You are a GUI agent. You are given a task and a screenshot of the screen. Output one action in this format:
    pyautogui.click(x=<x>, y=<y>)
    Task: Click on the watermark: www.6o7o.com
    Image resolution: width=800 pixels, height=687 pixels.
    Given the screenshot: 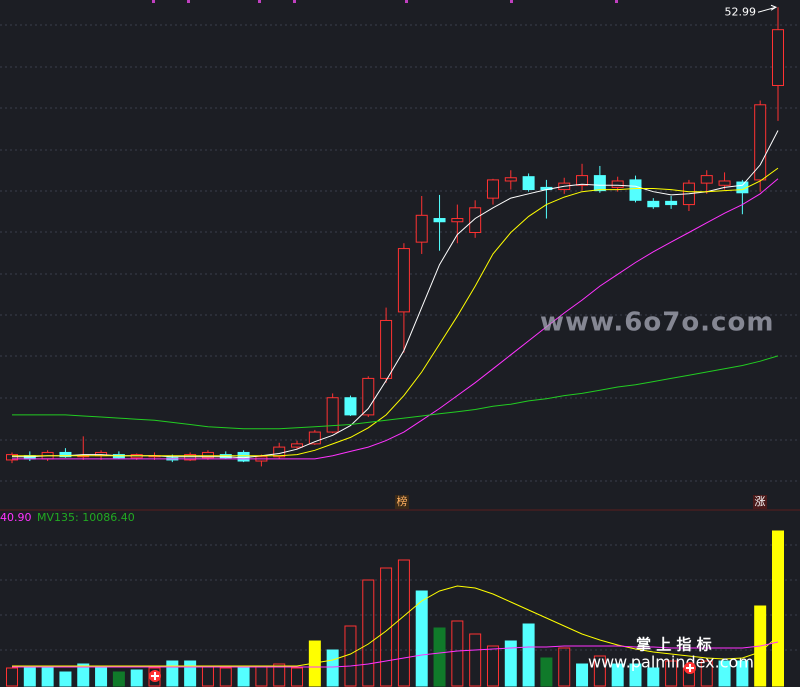 What is the action you would take?
    pyautogui.click(x=657, y=323)
    